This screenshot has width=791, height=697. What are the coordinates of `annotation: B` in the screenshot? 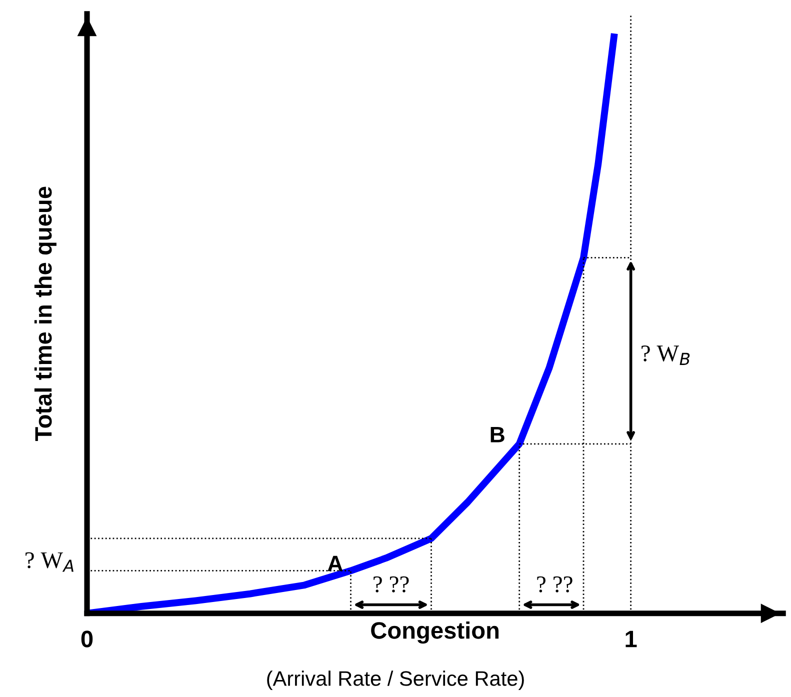 It's located at (497, 434).